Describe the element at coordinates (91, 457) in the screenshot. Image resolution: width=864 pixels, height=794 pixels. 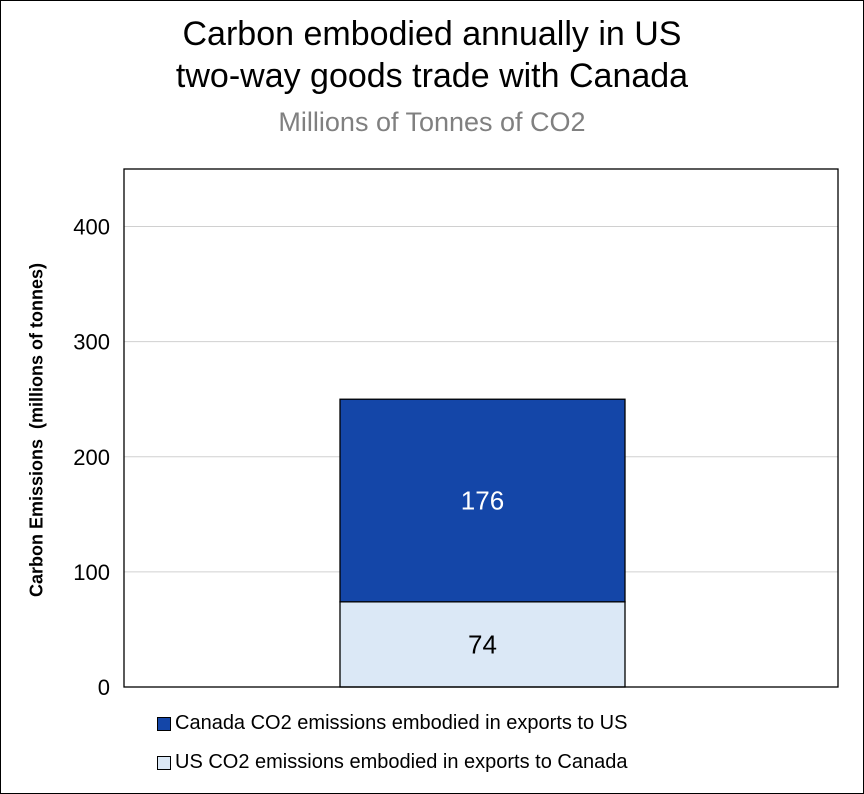
I see `y-tick-label-200: 200` at that location.